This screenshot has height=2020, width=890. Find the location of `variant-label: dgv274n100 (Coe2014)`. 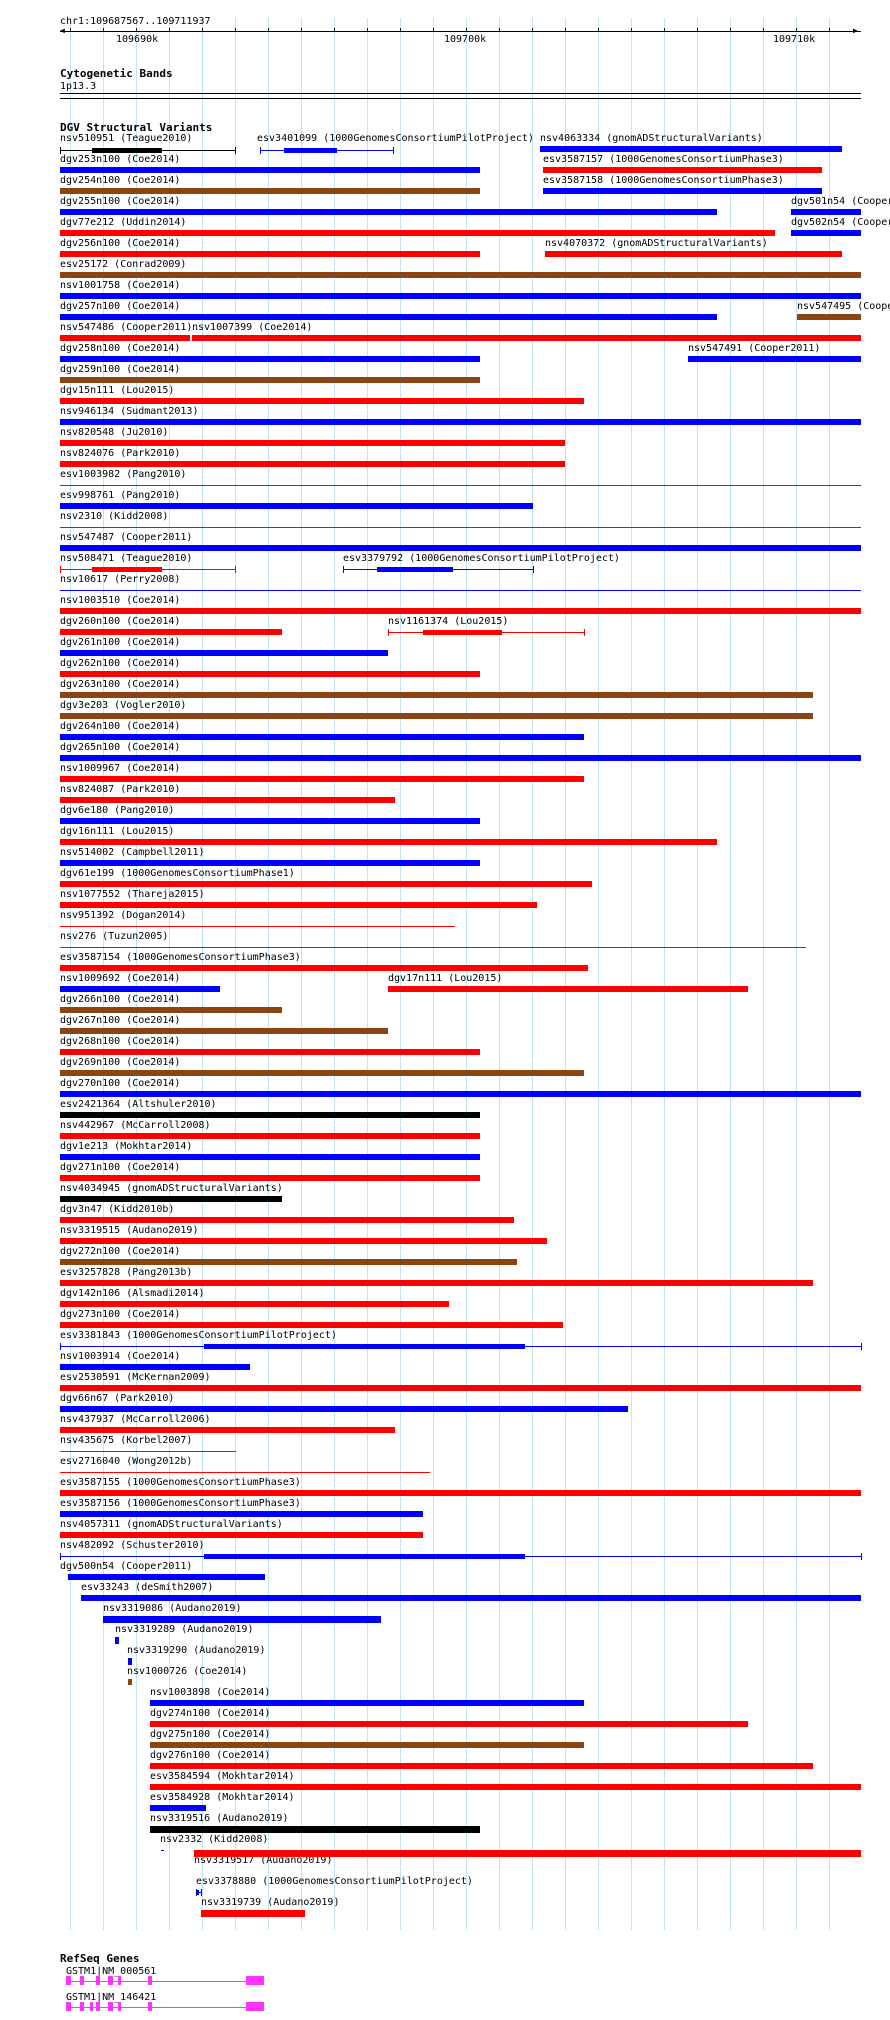

variant-label: dgv274n100 (Coe2014) is located at coordinates (210, 1713).